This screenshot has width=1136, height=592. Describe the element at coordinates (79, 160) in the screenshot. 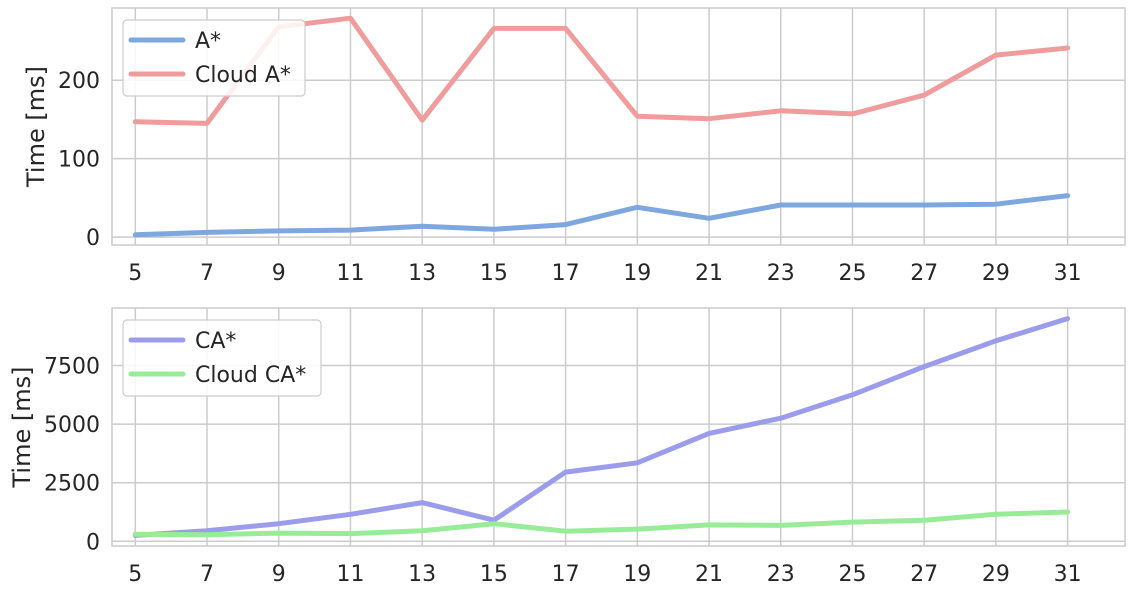

I see `y-tick-label: 100` at that location.